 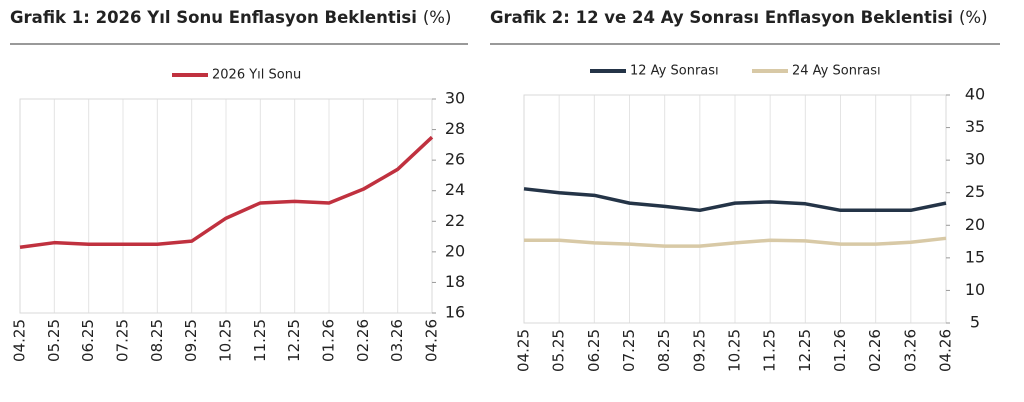 I want to click on y-tick-label: 22, so click(x=455, y=220).